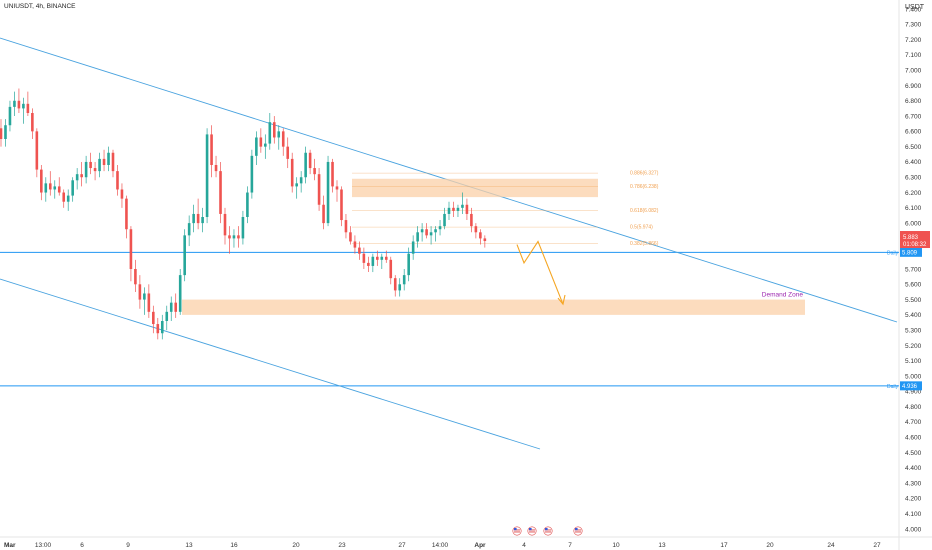 This screenshot has height=550, width=932. I want to click on time-tick-label: 23, so click(342, 545).